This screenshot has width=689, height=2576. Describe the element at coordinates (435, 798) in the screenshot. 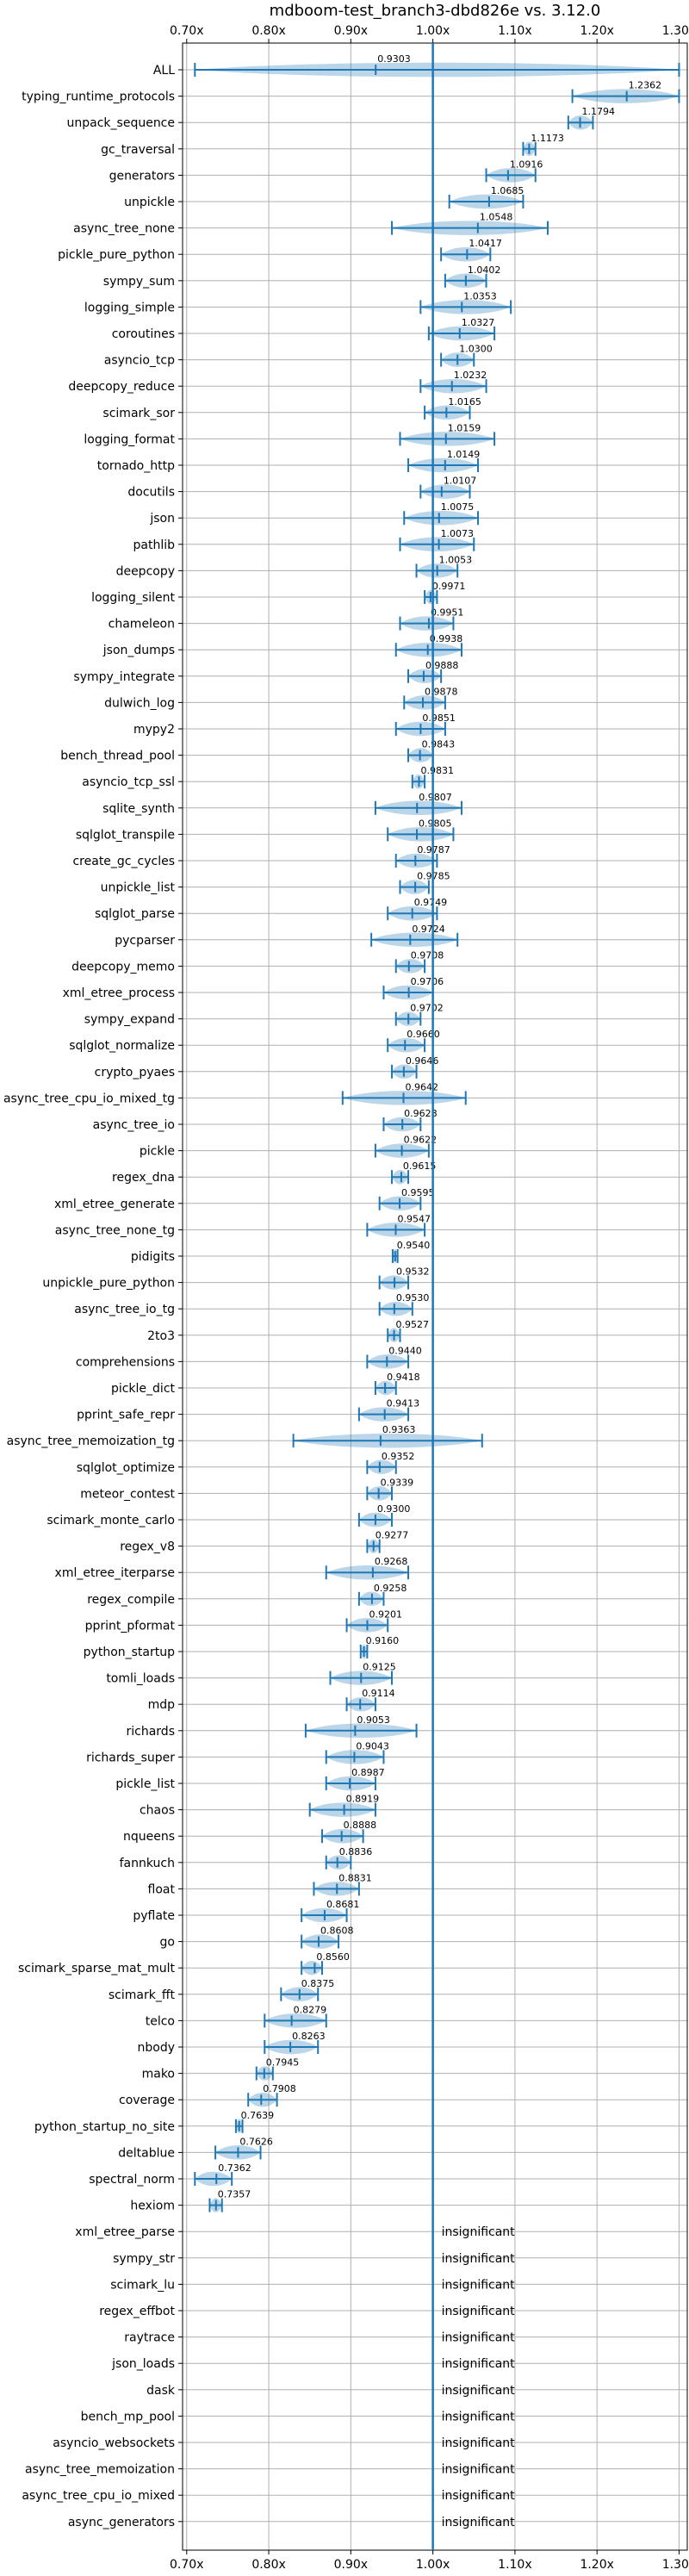

I see `value-label-sqlite_synth: 0.9807` at that location.